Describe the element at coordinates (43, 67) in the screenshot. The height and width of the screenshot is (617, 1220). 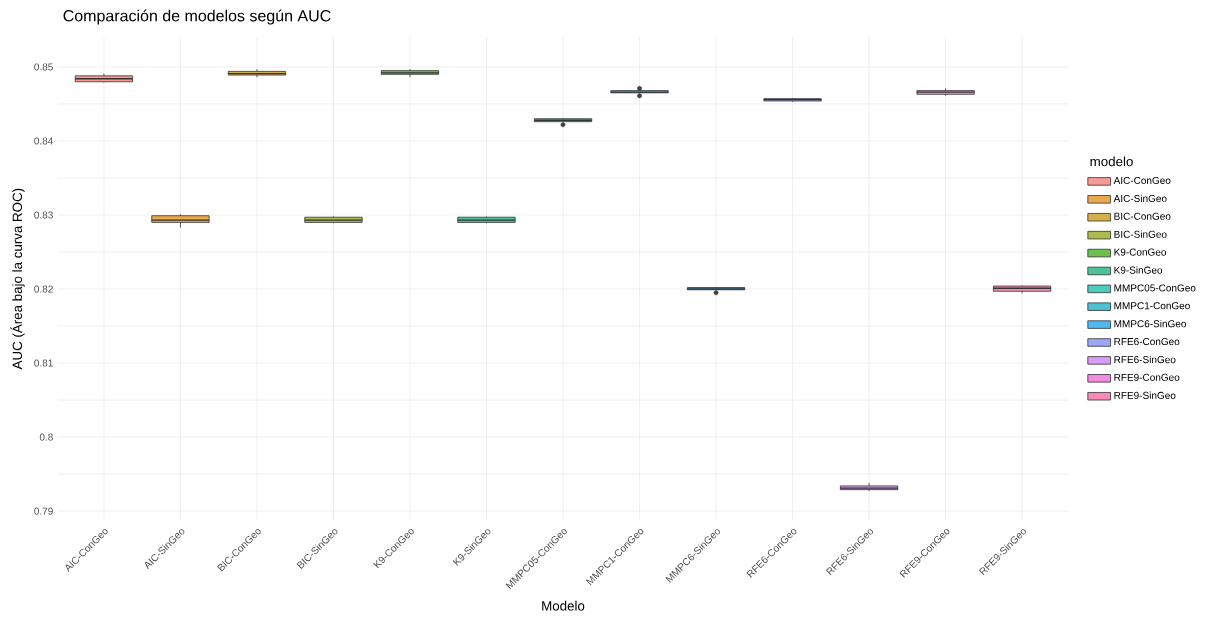
I see `y-tick-label: 0.85` at that location.